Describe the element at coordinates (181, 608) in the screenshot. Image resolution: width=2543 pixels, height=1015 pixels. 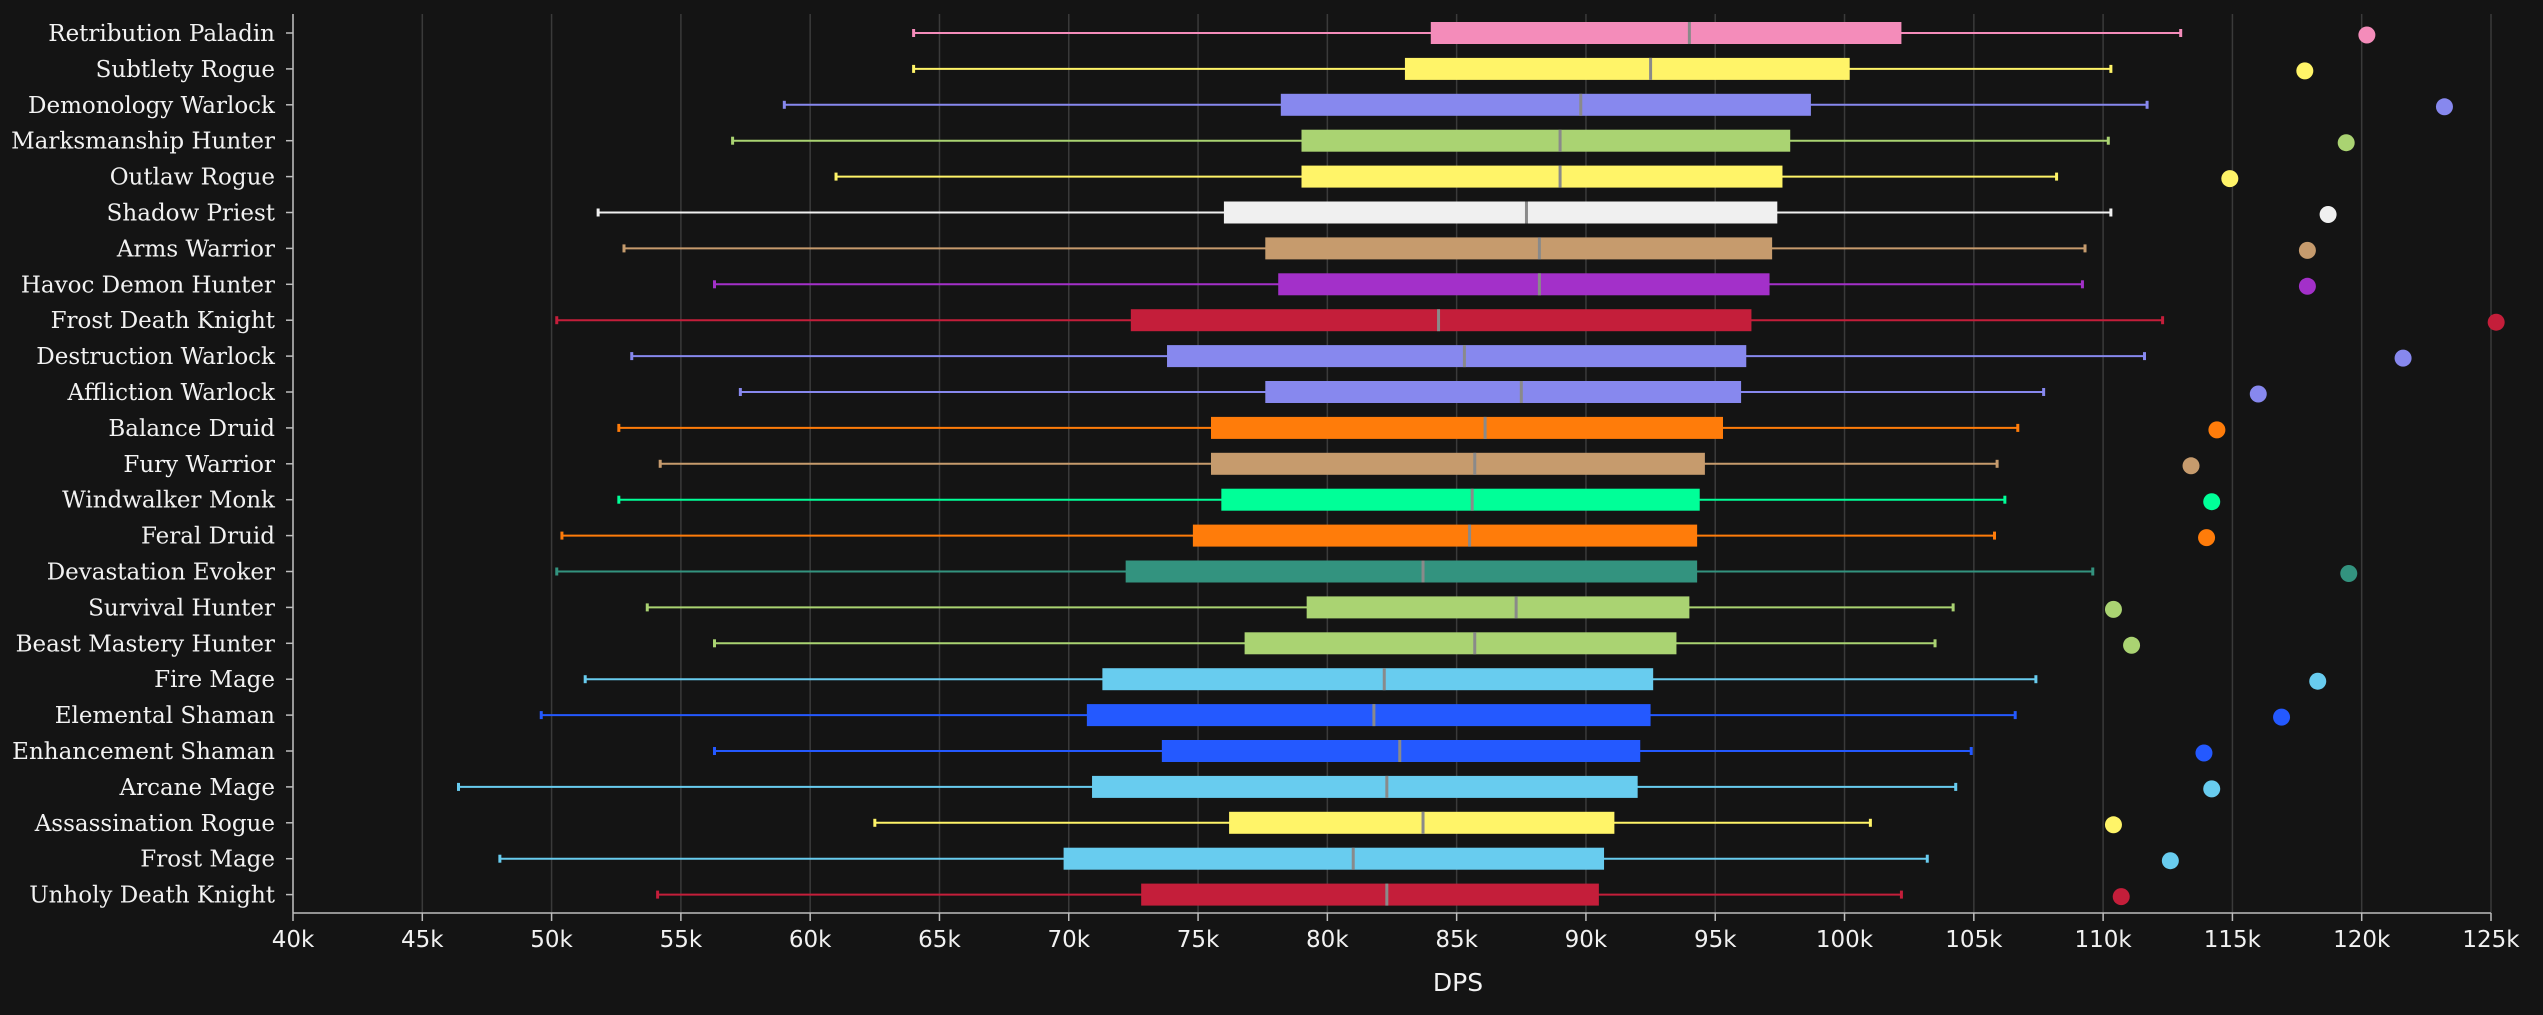
I see `category-label: Survival Hunter` at that location.